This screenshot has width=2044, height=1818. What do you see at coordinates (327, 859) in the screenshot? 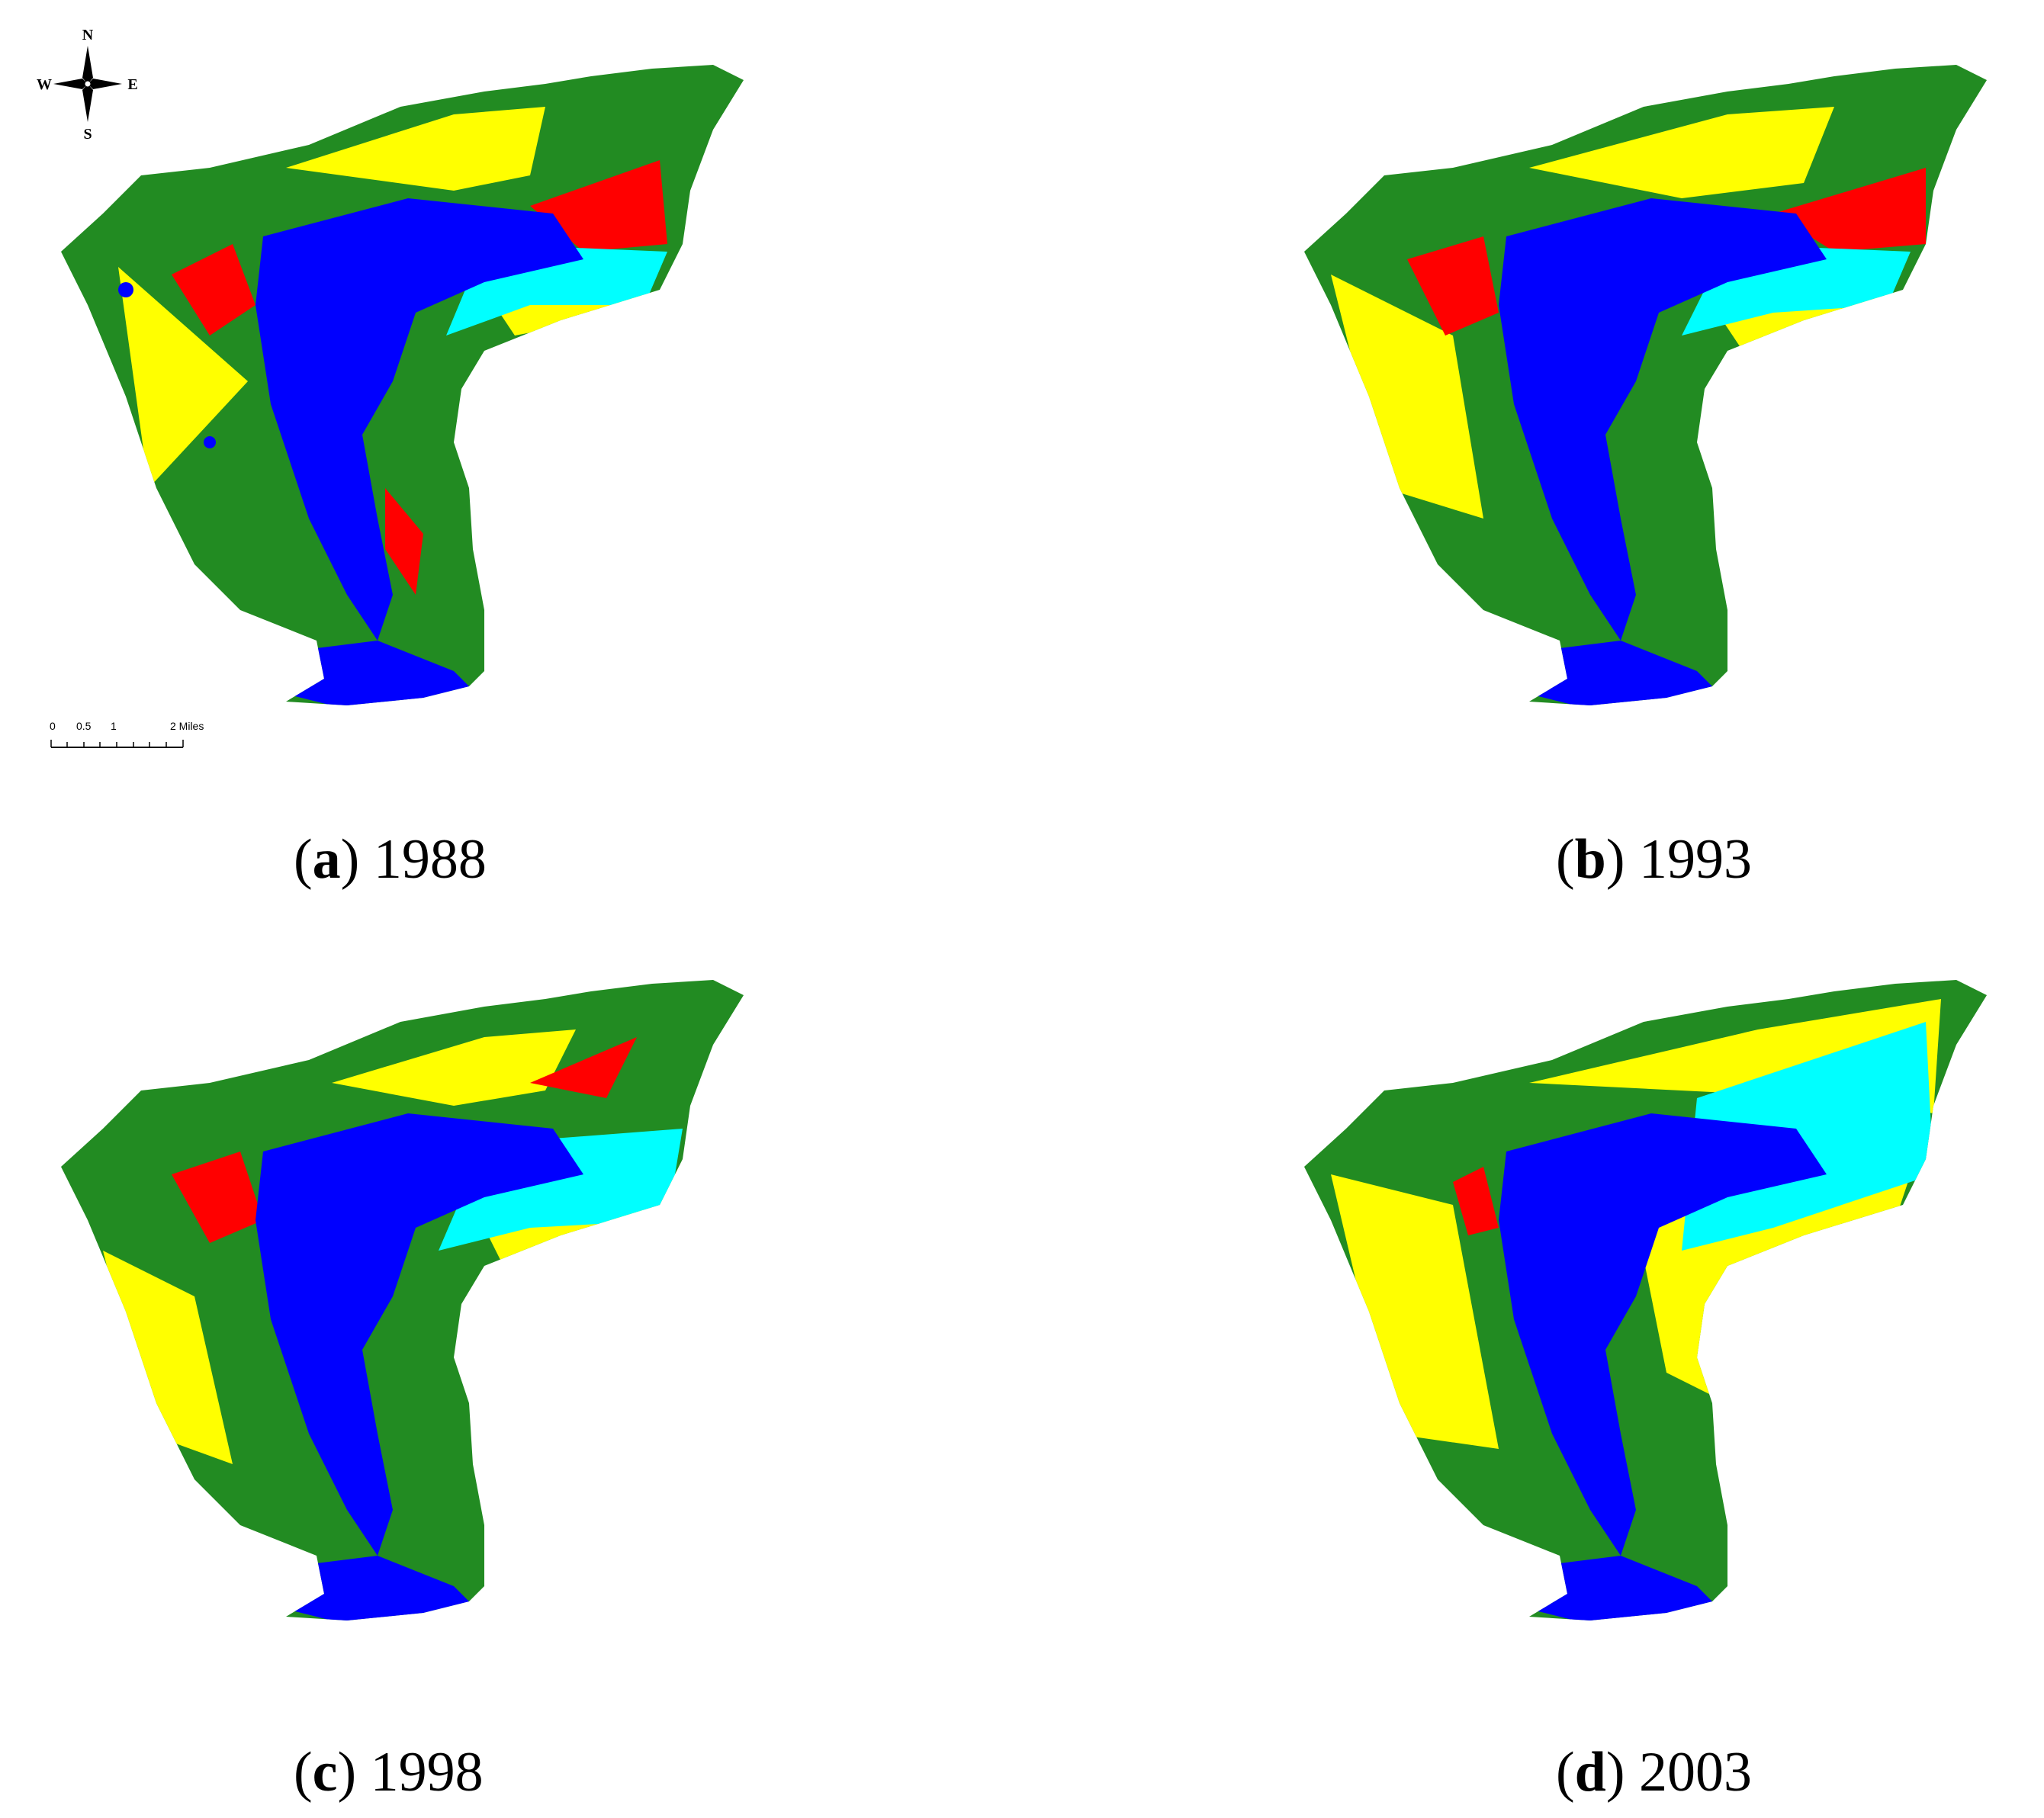
I see `caption-letter: a` at bounding box center [327, 859].